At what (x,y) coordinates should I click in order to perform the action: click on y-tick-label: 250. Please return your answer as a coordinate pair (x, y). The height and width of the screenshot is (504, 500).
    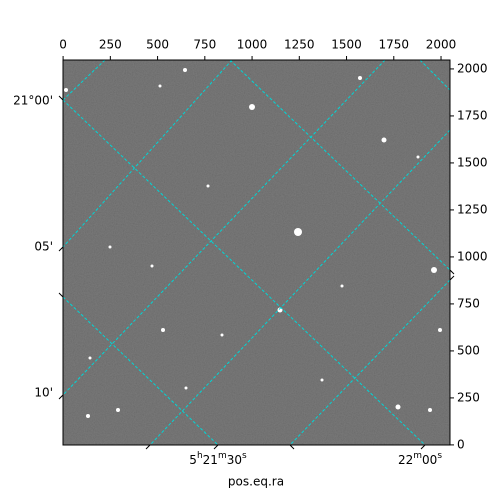
    Looking at the image, I should click on (468, 397).